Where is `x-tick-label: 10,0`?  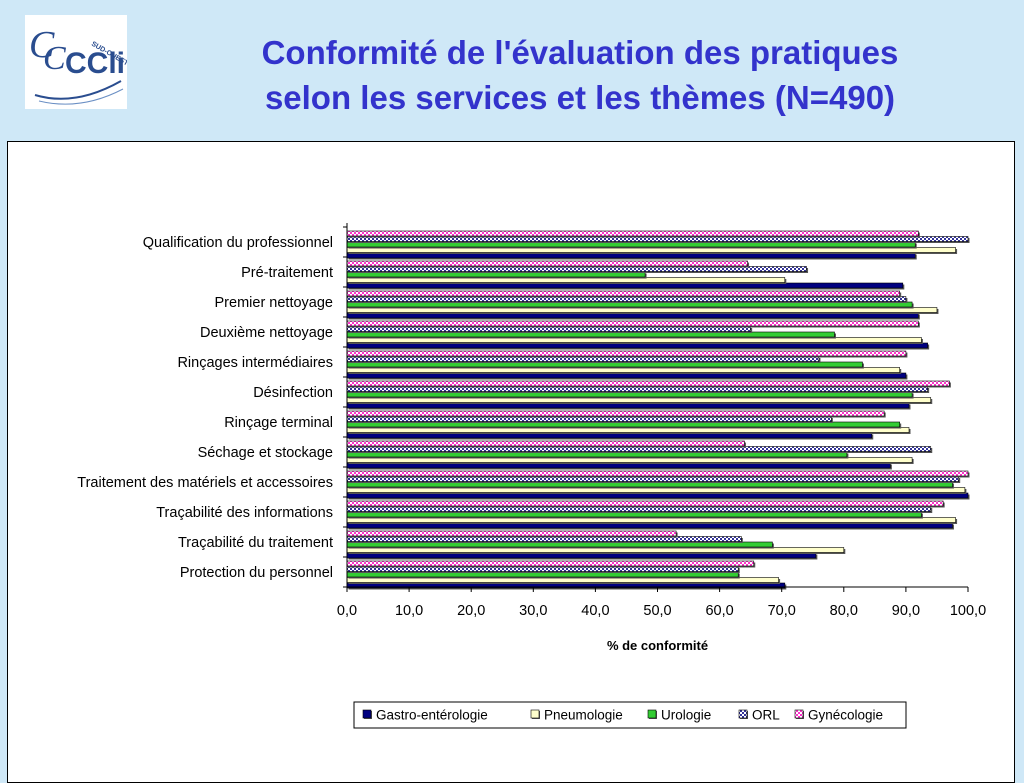
x-tick-label: 10,0 is located at coordinates (409, 611).